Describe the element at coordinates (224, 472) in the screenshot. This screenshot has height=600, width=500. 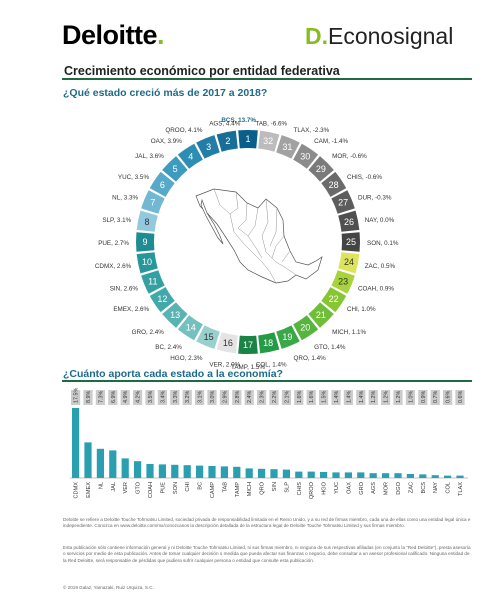
I see `bar-tab` at that location.